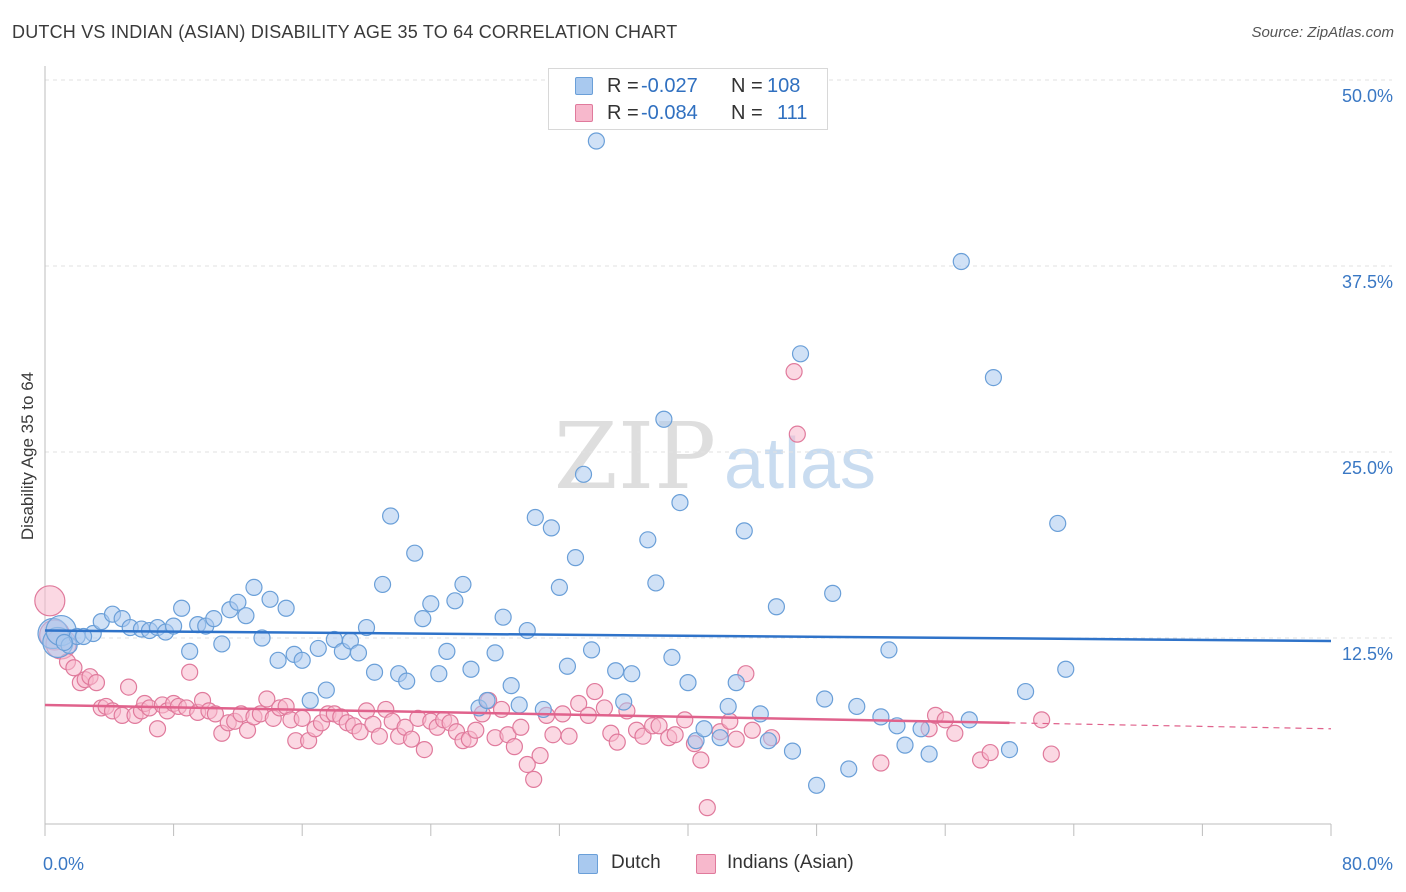 This screenshot has width=1406, height=892. I want to click on y-tick-label: 50.0%, so click(1367, 96).